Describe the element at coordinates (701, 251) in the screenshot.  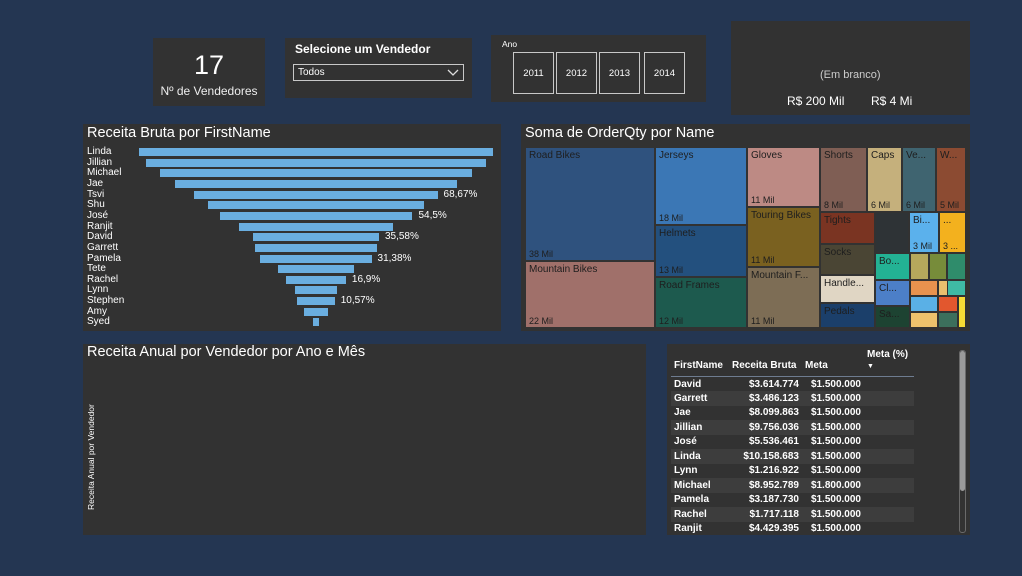
I see `treemap-tile: Helmets 13 Mil` at that location.